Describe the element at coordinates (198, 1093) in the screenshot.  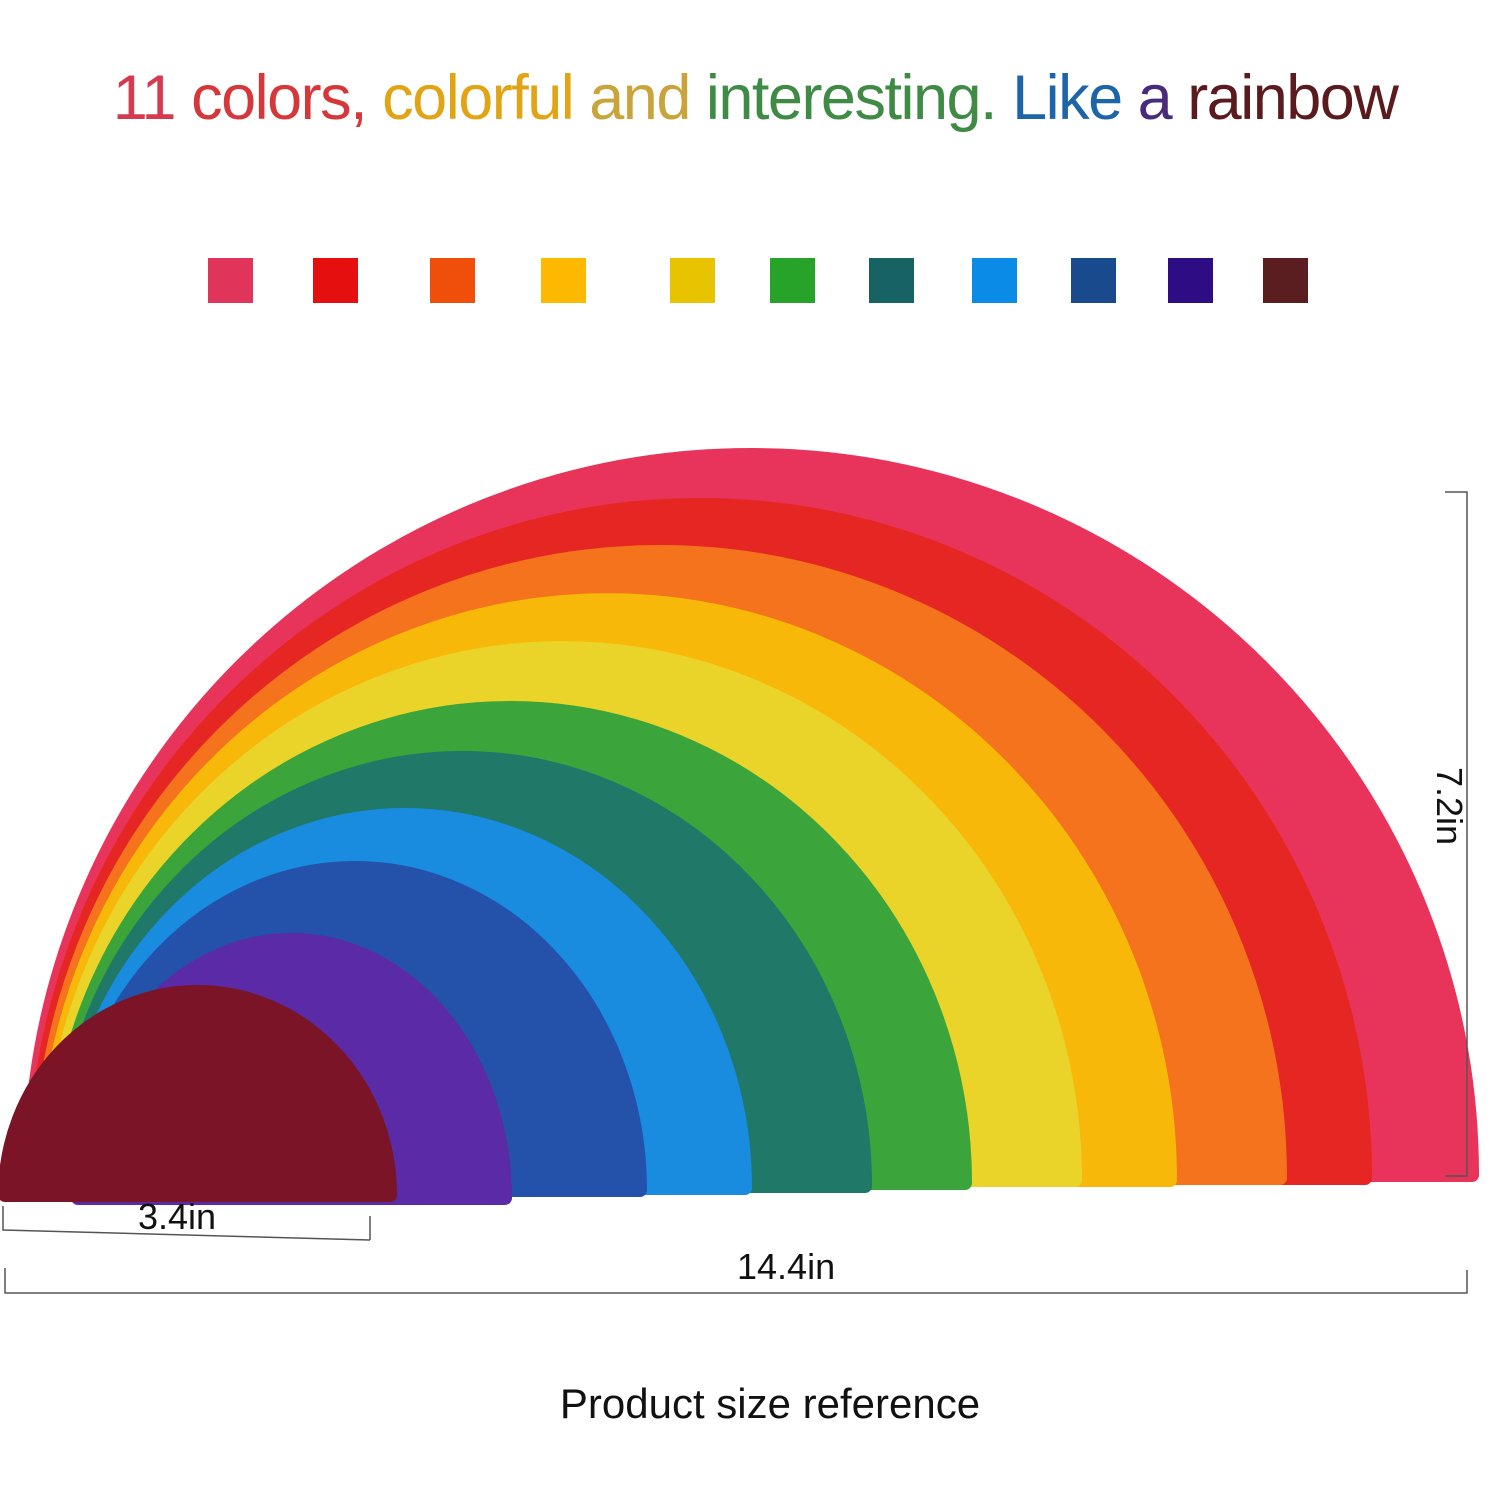
I see `rainbow-arch` at that location.